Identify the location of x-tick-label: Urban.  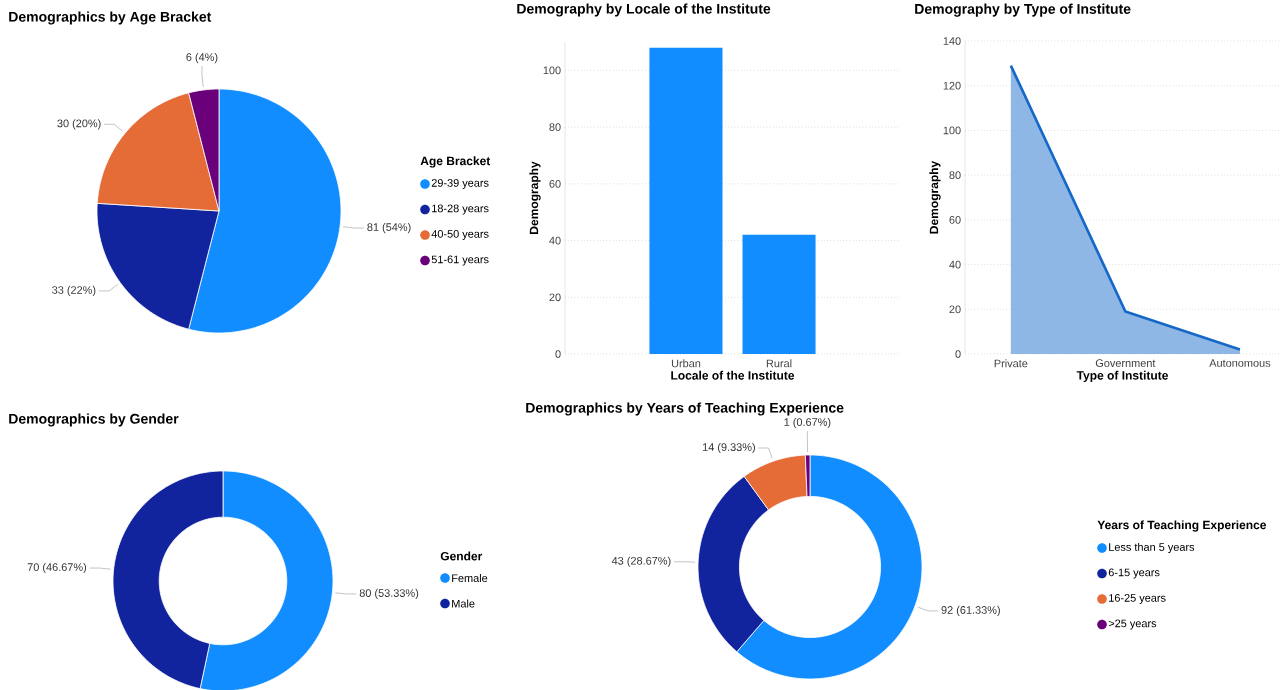
(686, 363).